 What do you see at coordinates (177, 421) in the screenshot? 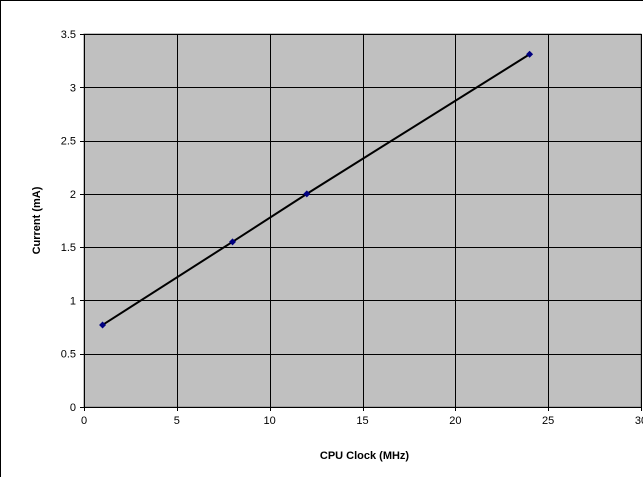
I see `x-tick-label: 5` at bounding box center [177, 421].